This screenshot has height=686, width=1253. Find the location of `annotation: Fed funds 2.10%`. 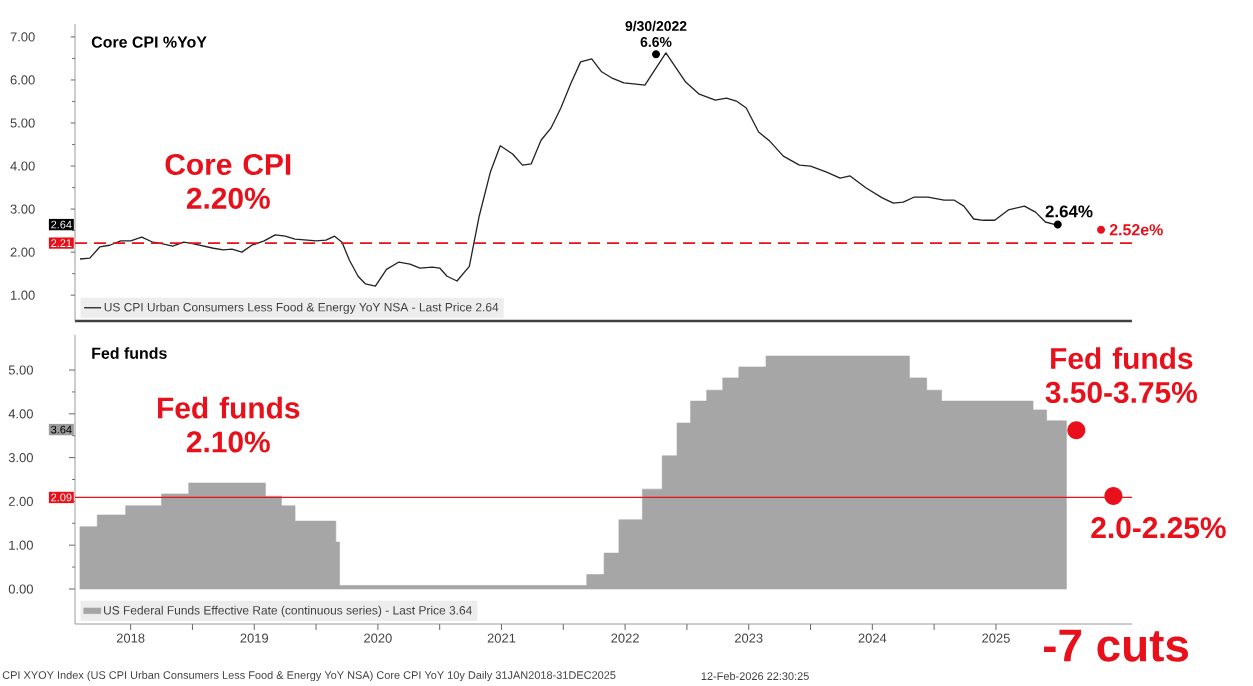

annotation: Fed funds 2.10% is located at coordinates (229, 424).